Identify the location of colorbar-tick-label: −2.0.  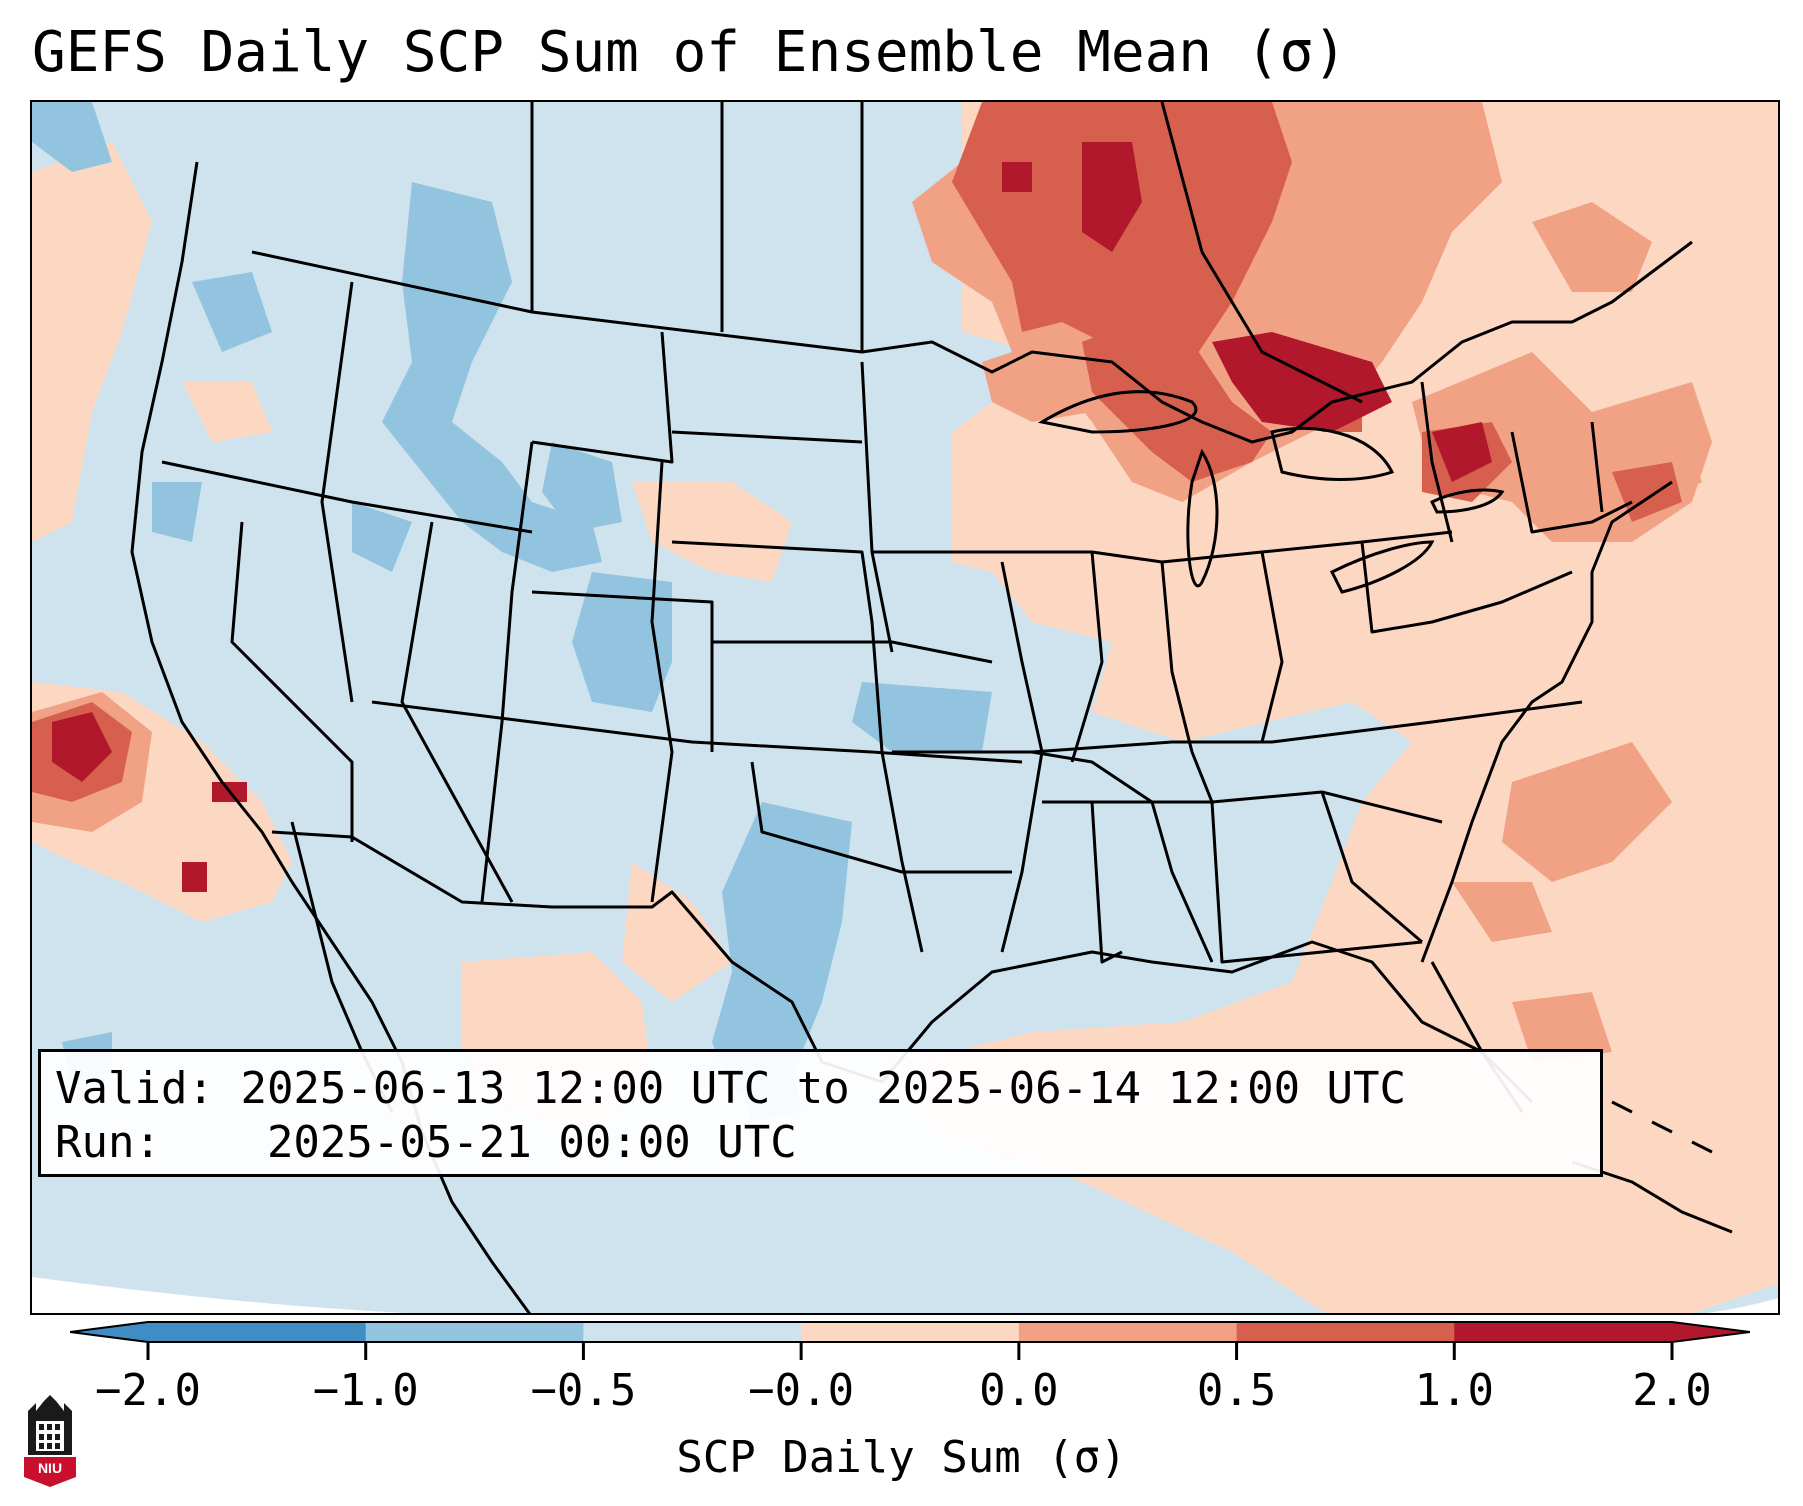
(148, 1390).